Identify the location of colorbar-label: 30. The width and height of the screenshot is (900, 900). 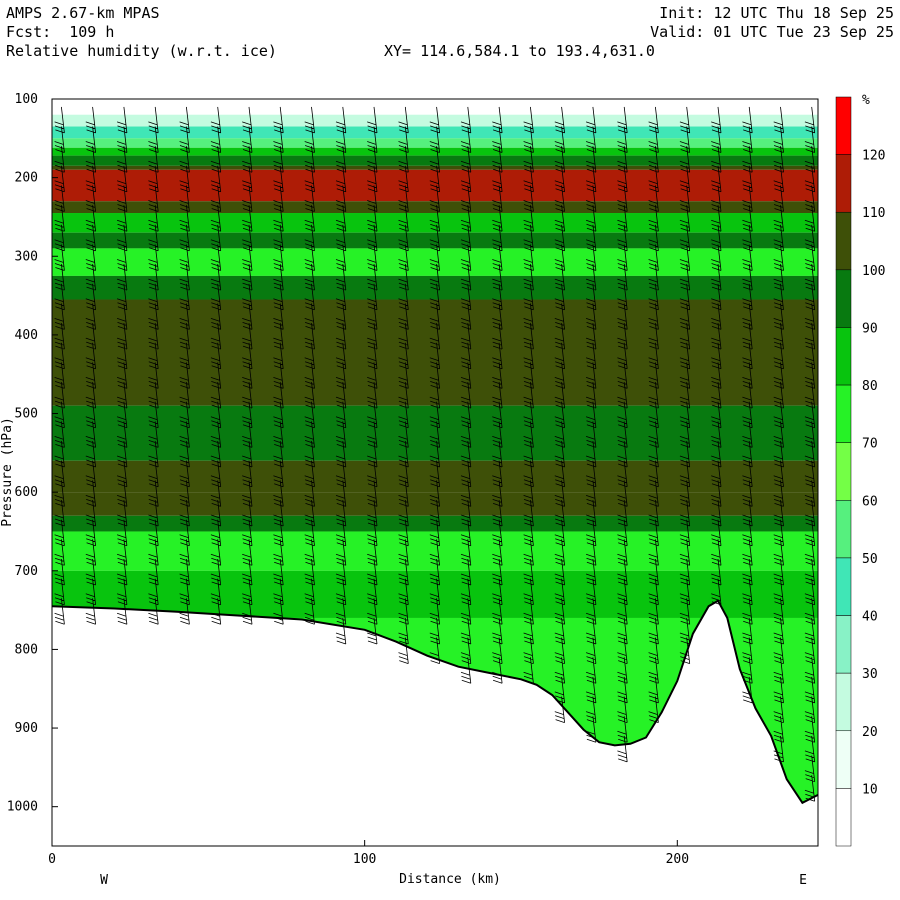
(870, 674).